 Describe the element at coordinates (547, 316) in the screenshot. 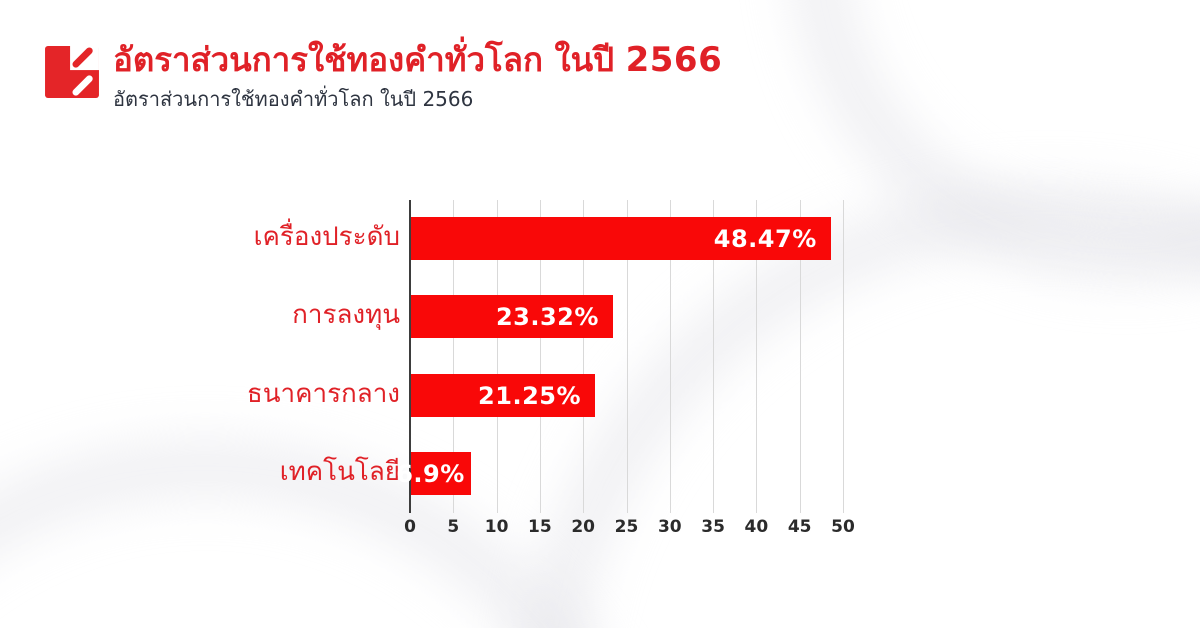

I see `bar-value-label: 23.32%` at that location.